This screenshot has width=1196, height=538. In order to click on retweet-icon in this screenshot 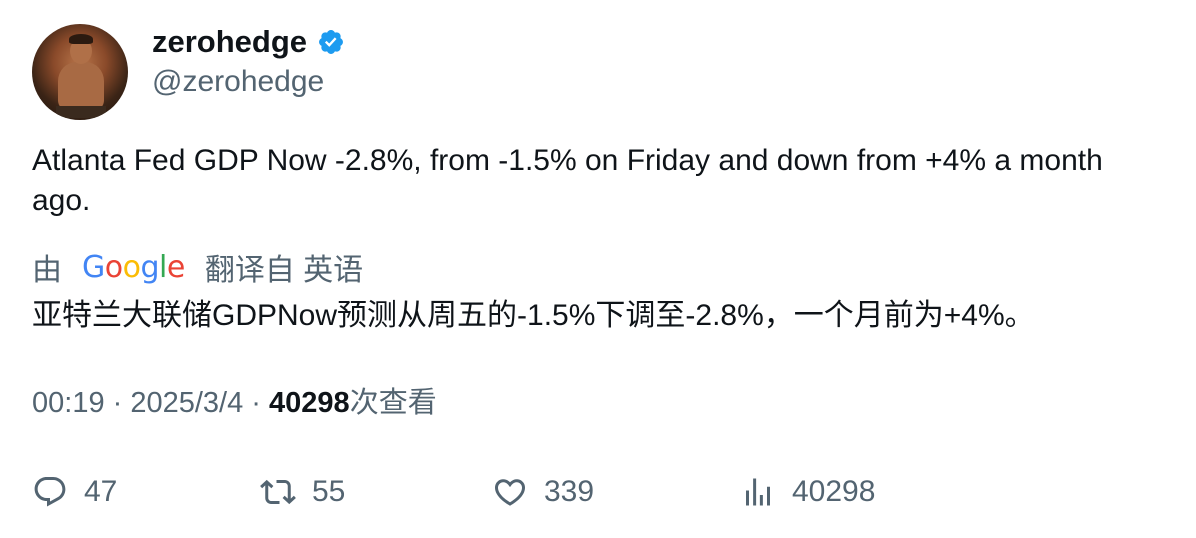, I will do `click(278, 492)`.